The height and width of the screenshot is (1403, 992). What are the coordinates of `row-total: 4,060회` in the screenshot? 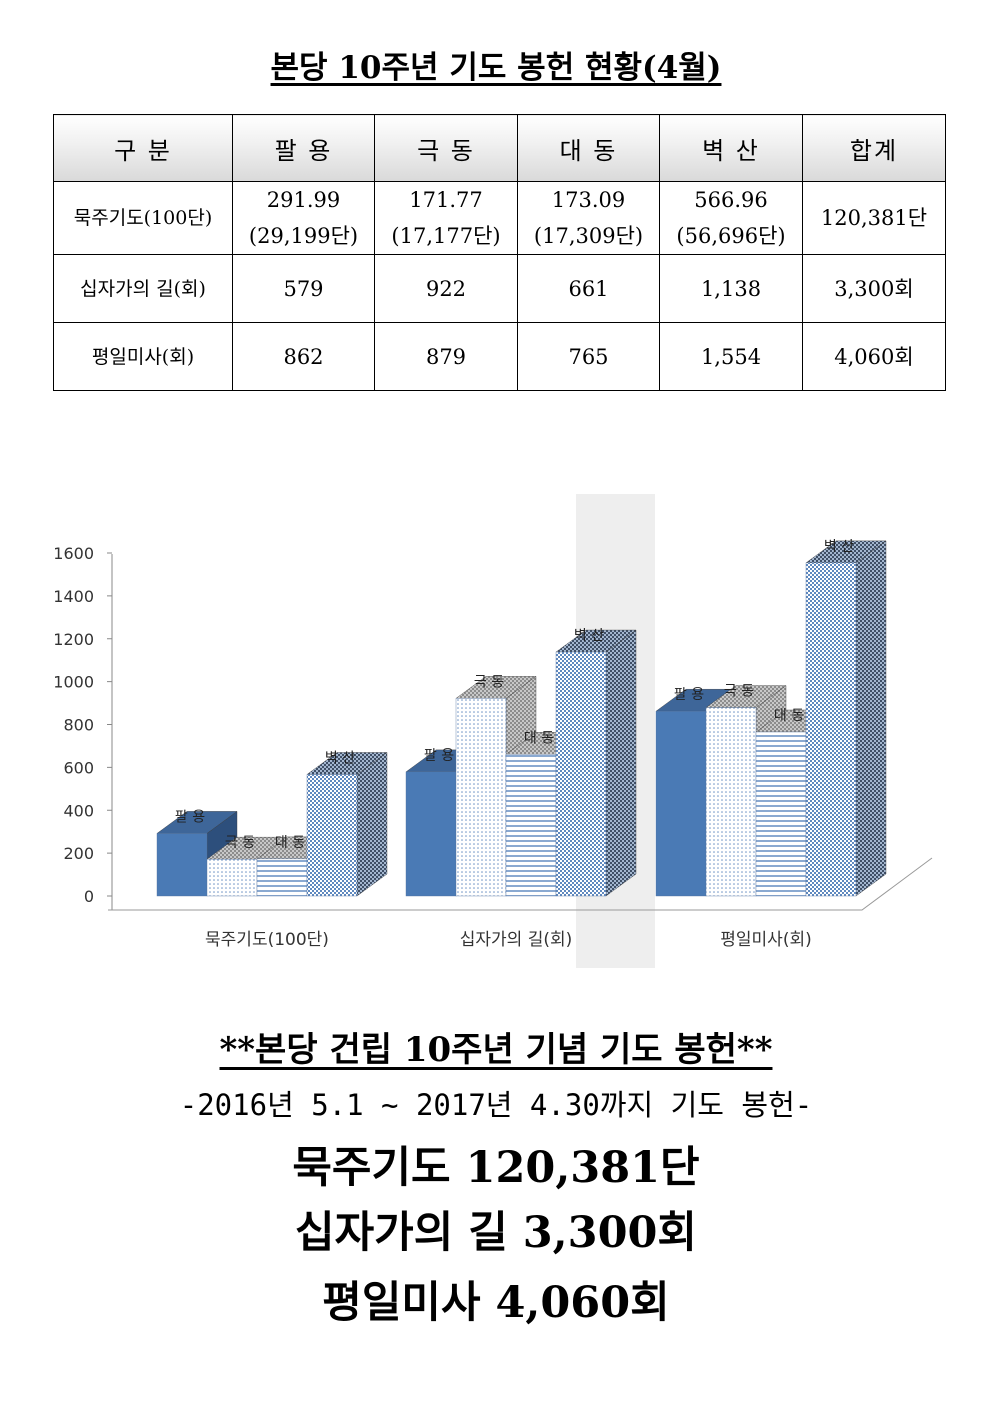 It's located at (874, 356).